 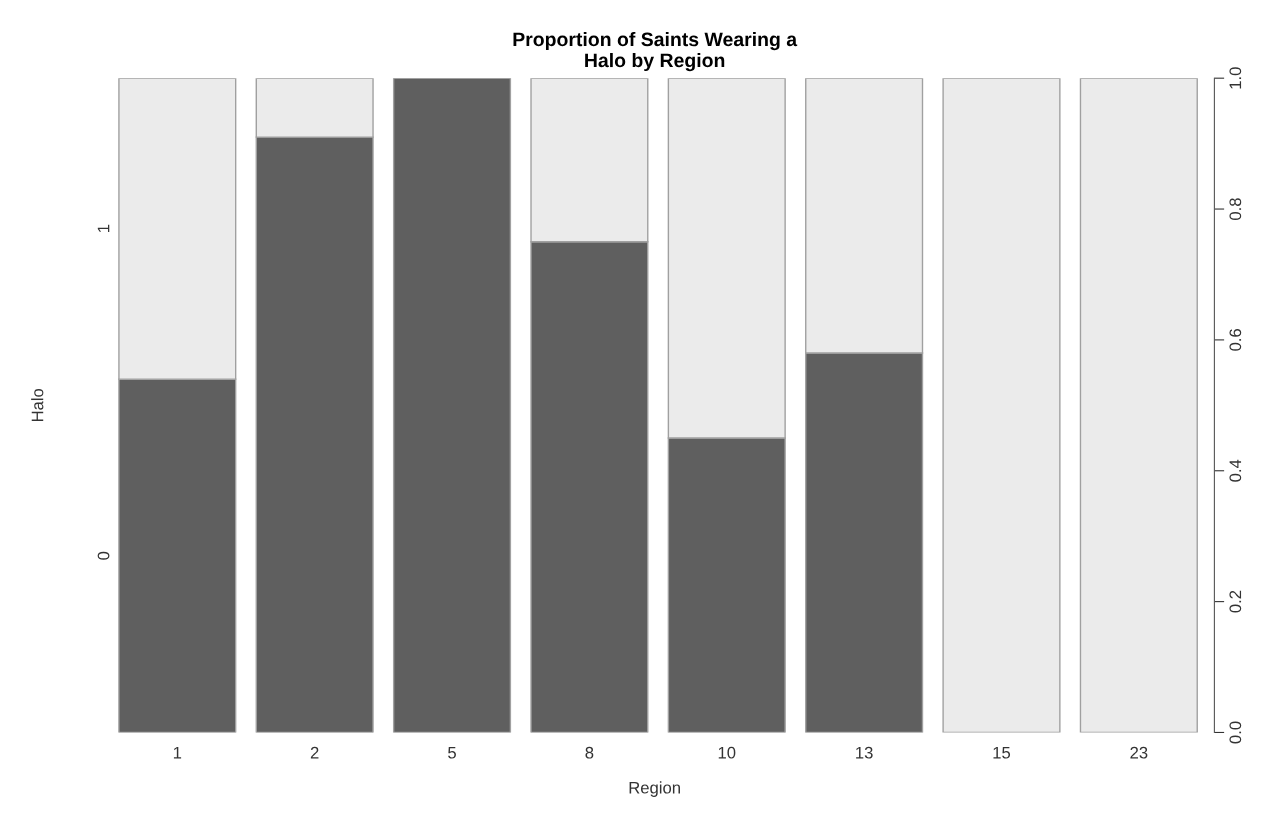 I want to click on text: 1, so click(x=103, y=228).